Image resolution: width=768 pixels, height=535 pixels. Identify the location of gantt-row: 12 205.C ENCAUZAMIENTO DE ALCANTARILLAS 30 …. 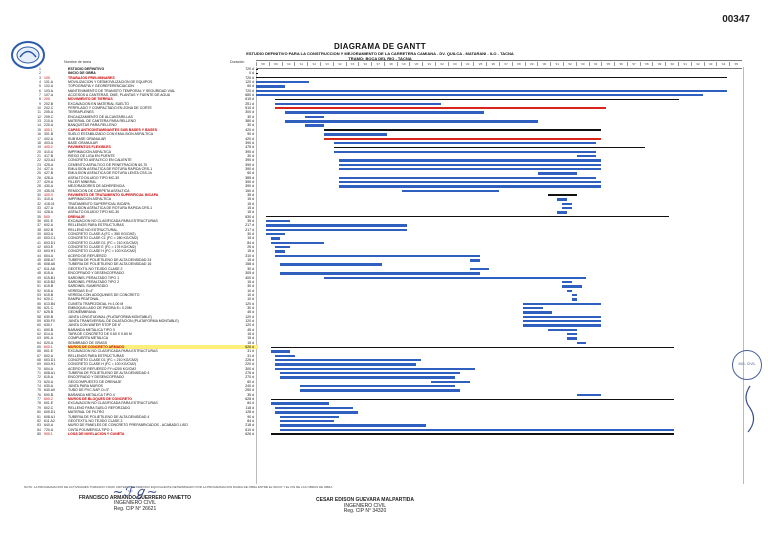
(387, 117).